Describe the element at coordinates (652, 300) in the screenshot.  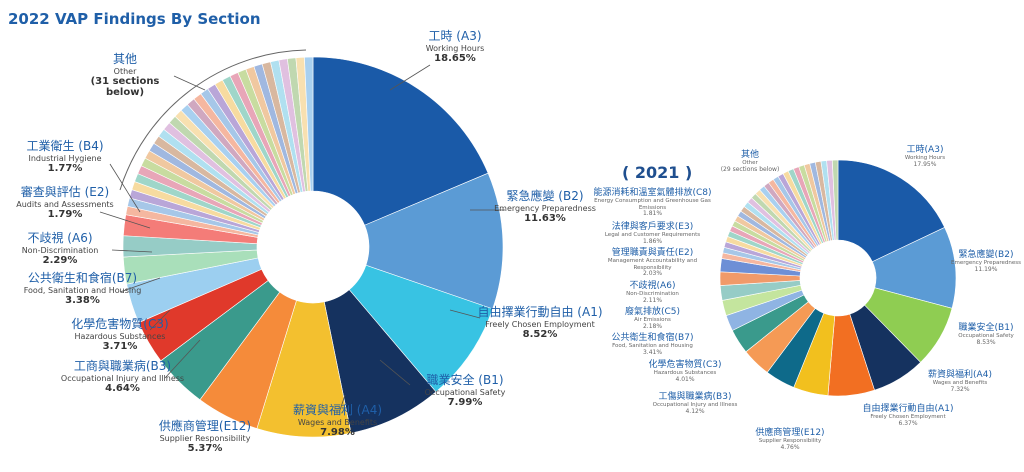
I see `label-pc: 2.11%` at that location.